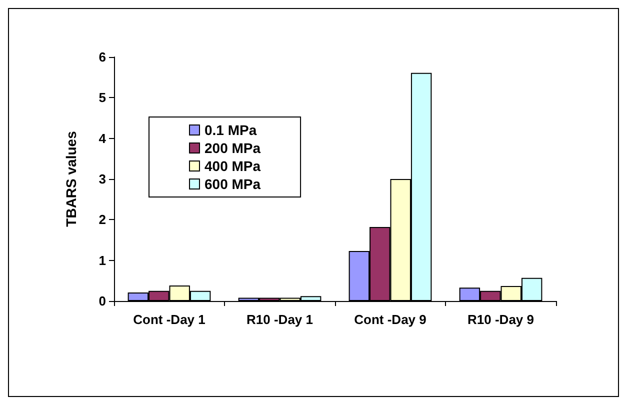  Describe the element at coordinates (102, 57) in the screenshot. I see `y-tick-label: 6` at that location.